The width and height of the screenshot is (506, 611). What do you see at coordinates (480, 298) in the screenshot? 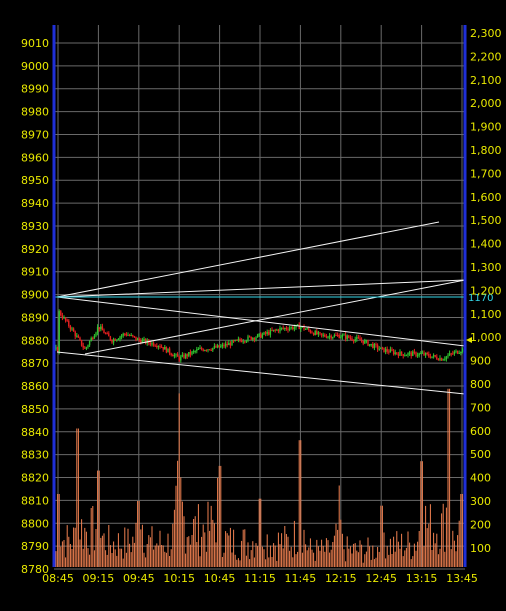
I see `reference-line-label: 1170` at bounding box center [480, 298].